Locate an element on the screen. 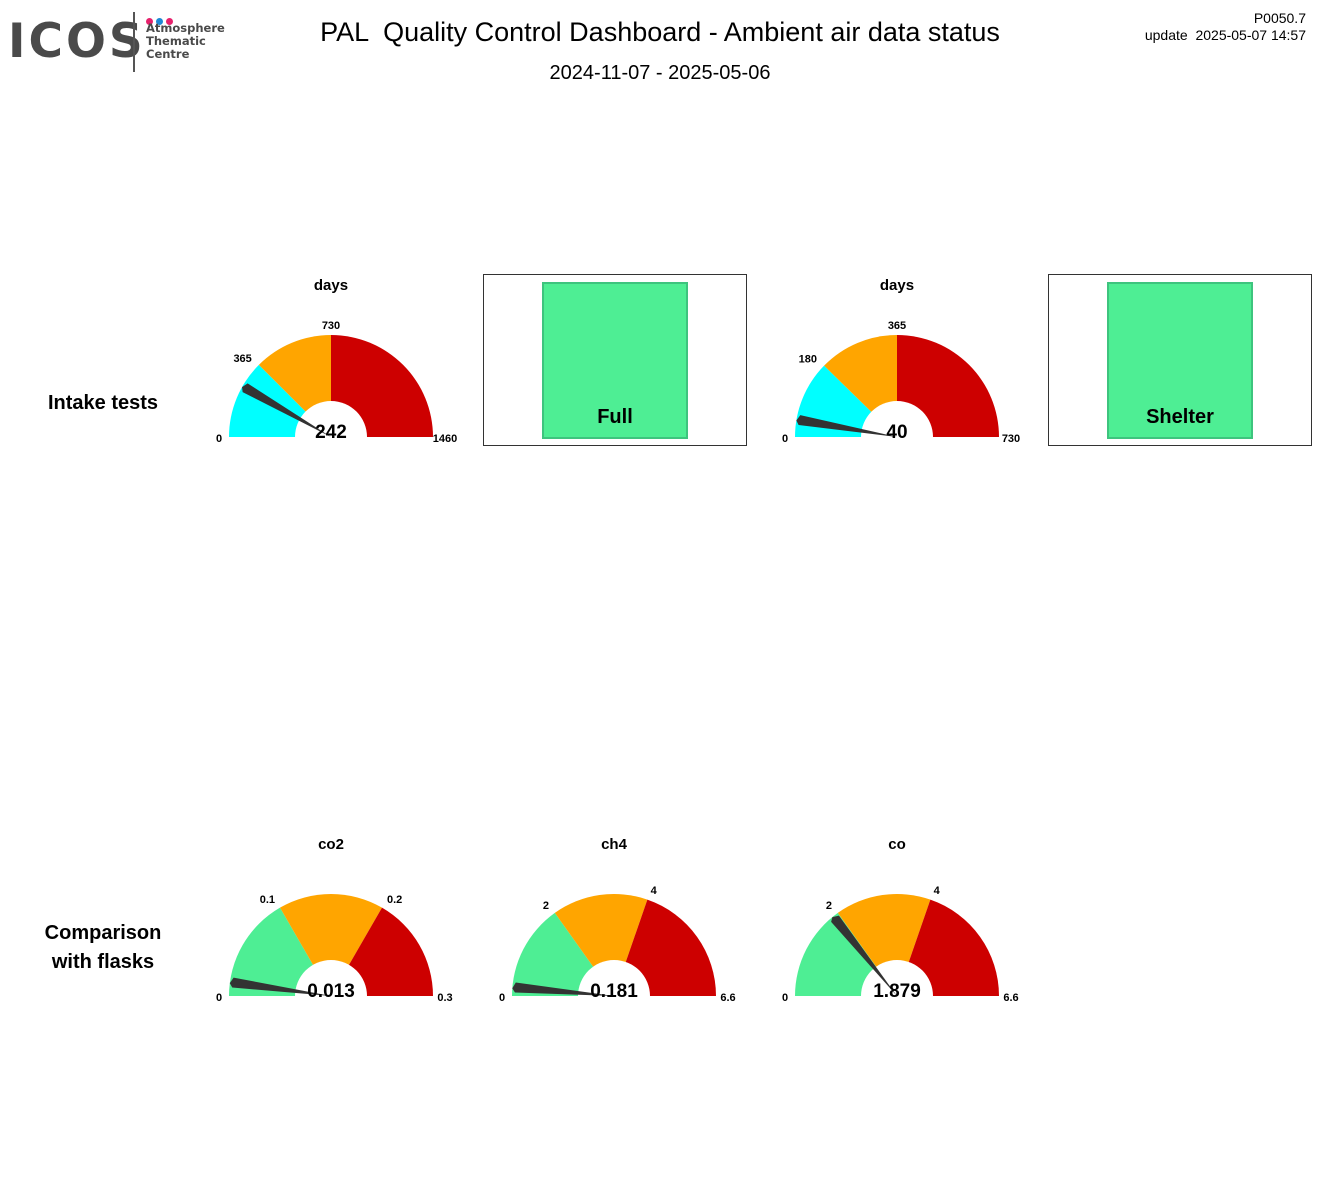 The image size is (1320, 1200). status-box-intake-1: Full is located at coordinates (615, 360).